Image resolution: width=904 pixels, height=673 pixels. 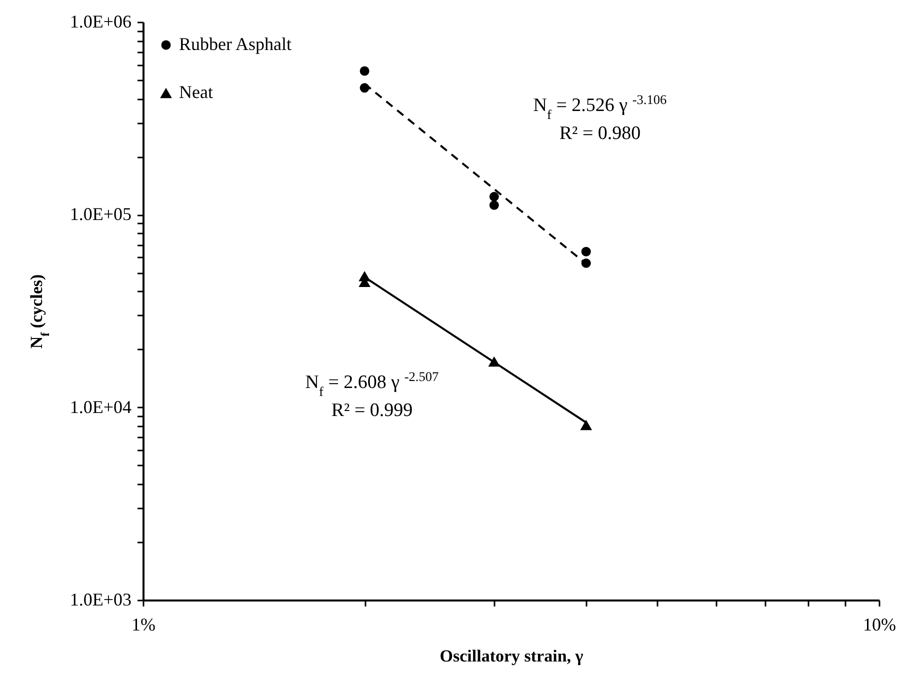 I want to click on legend-label: Rubber Asphalt, so click(x=235, y=44).